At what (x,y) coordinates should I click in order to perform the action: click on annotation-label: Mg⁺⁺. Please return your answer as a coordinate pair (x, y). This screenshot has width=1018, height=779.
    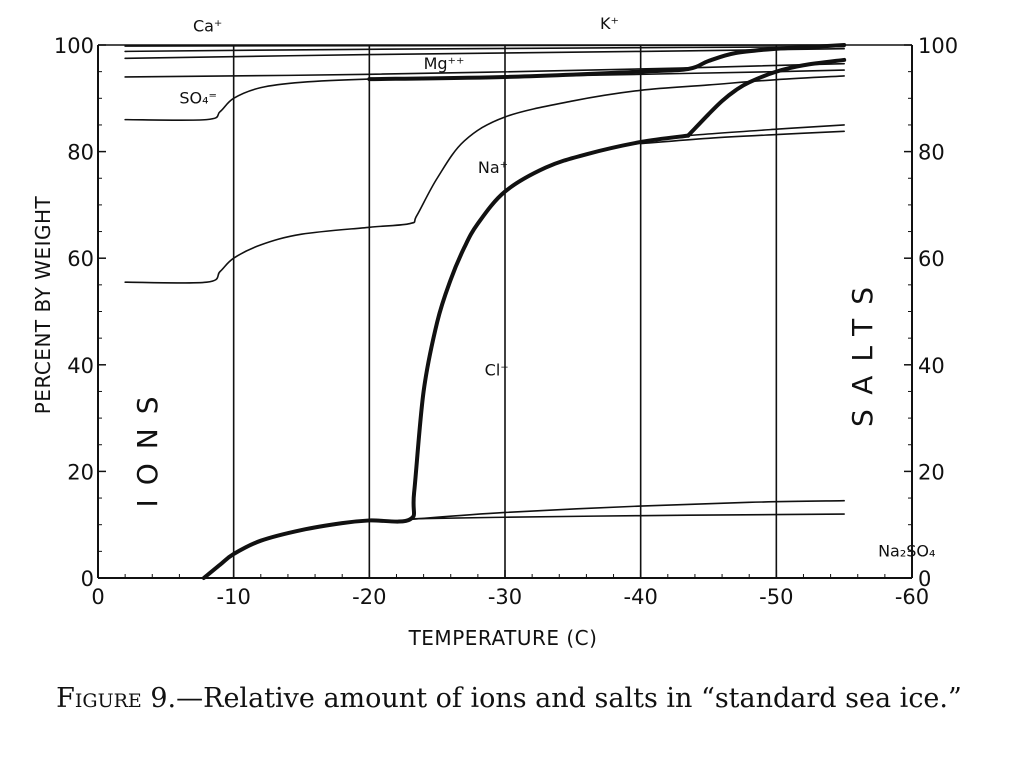
    Looking at the image, I should click on (444, 63).